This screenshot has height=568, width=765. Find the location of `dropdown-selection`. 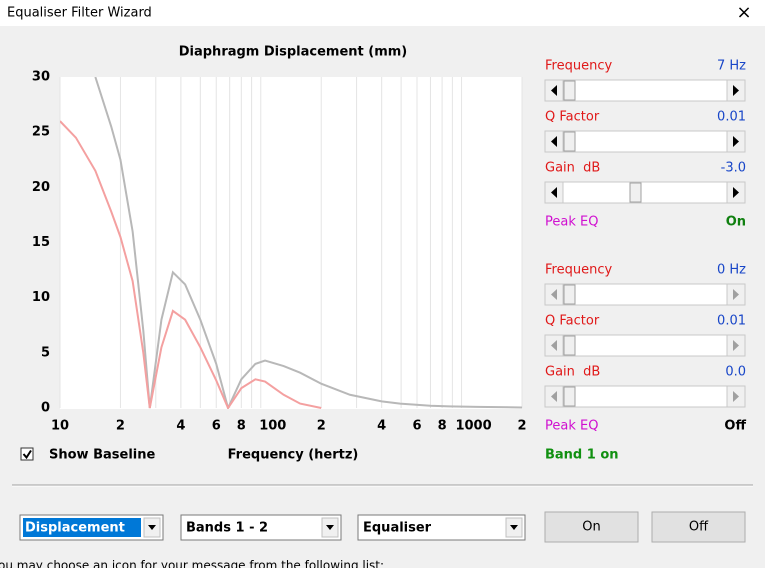

dropdown-selection is located at coordinates (82, 527).